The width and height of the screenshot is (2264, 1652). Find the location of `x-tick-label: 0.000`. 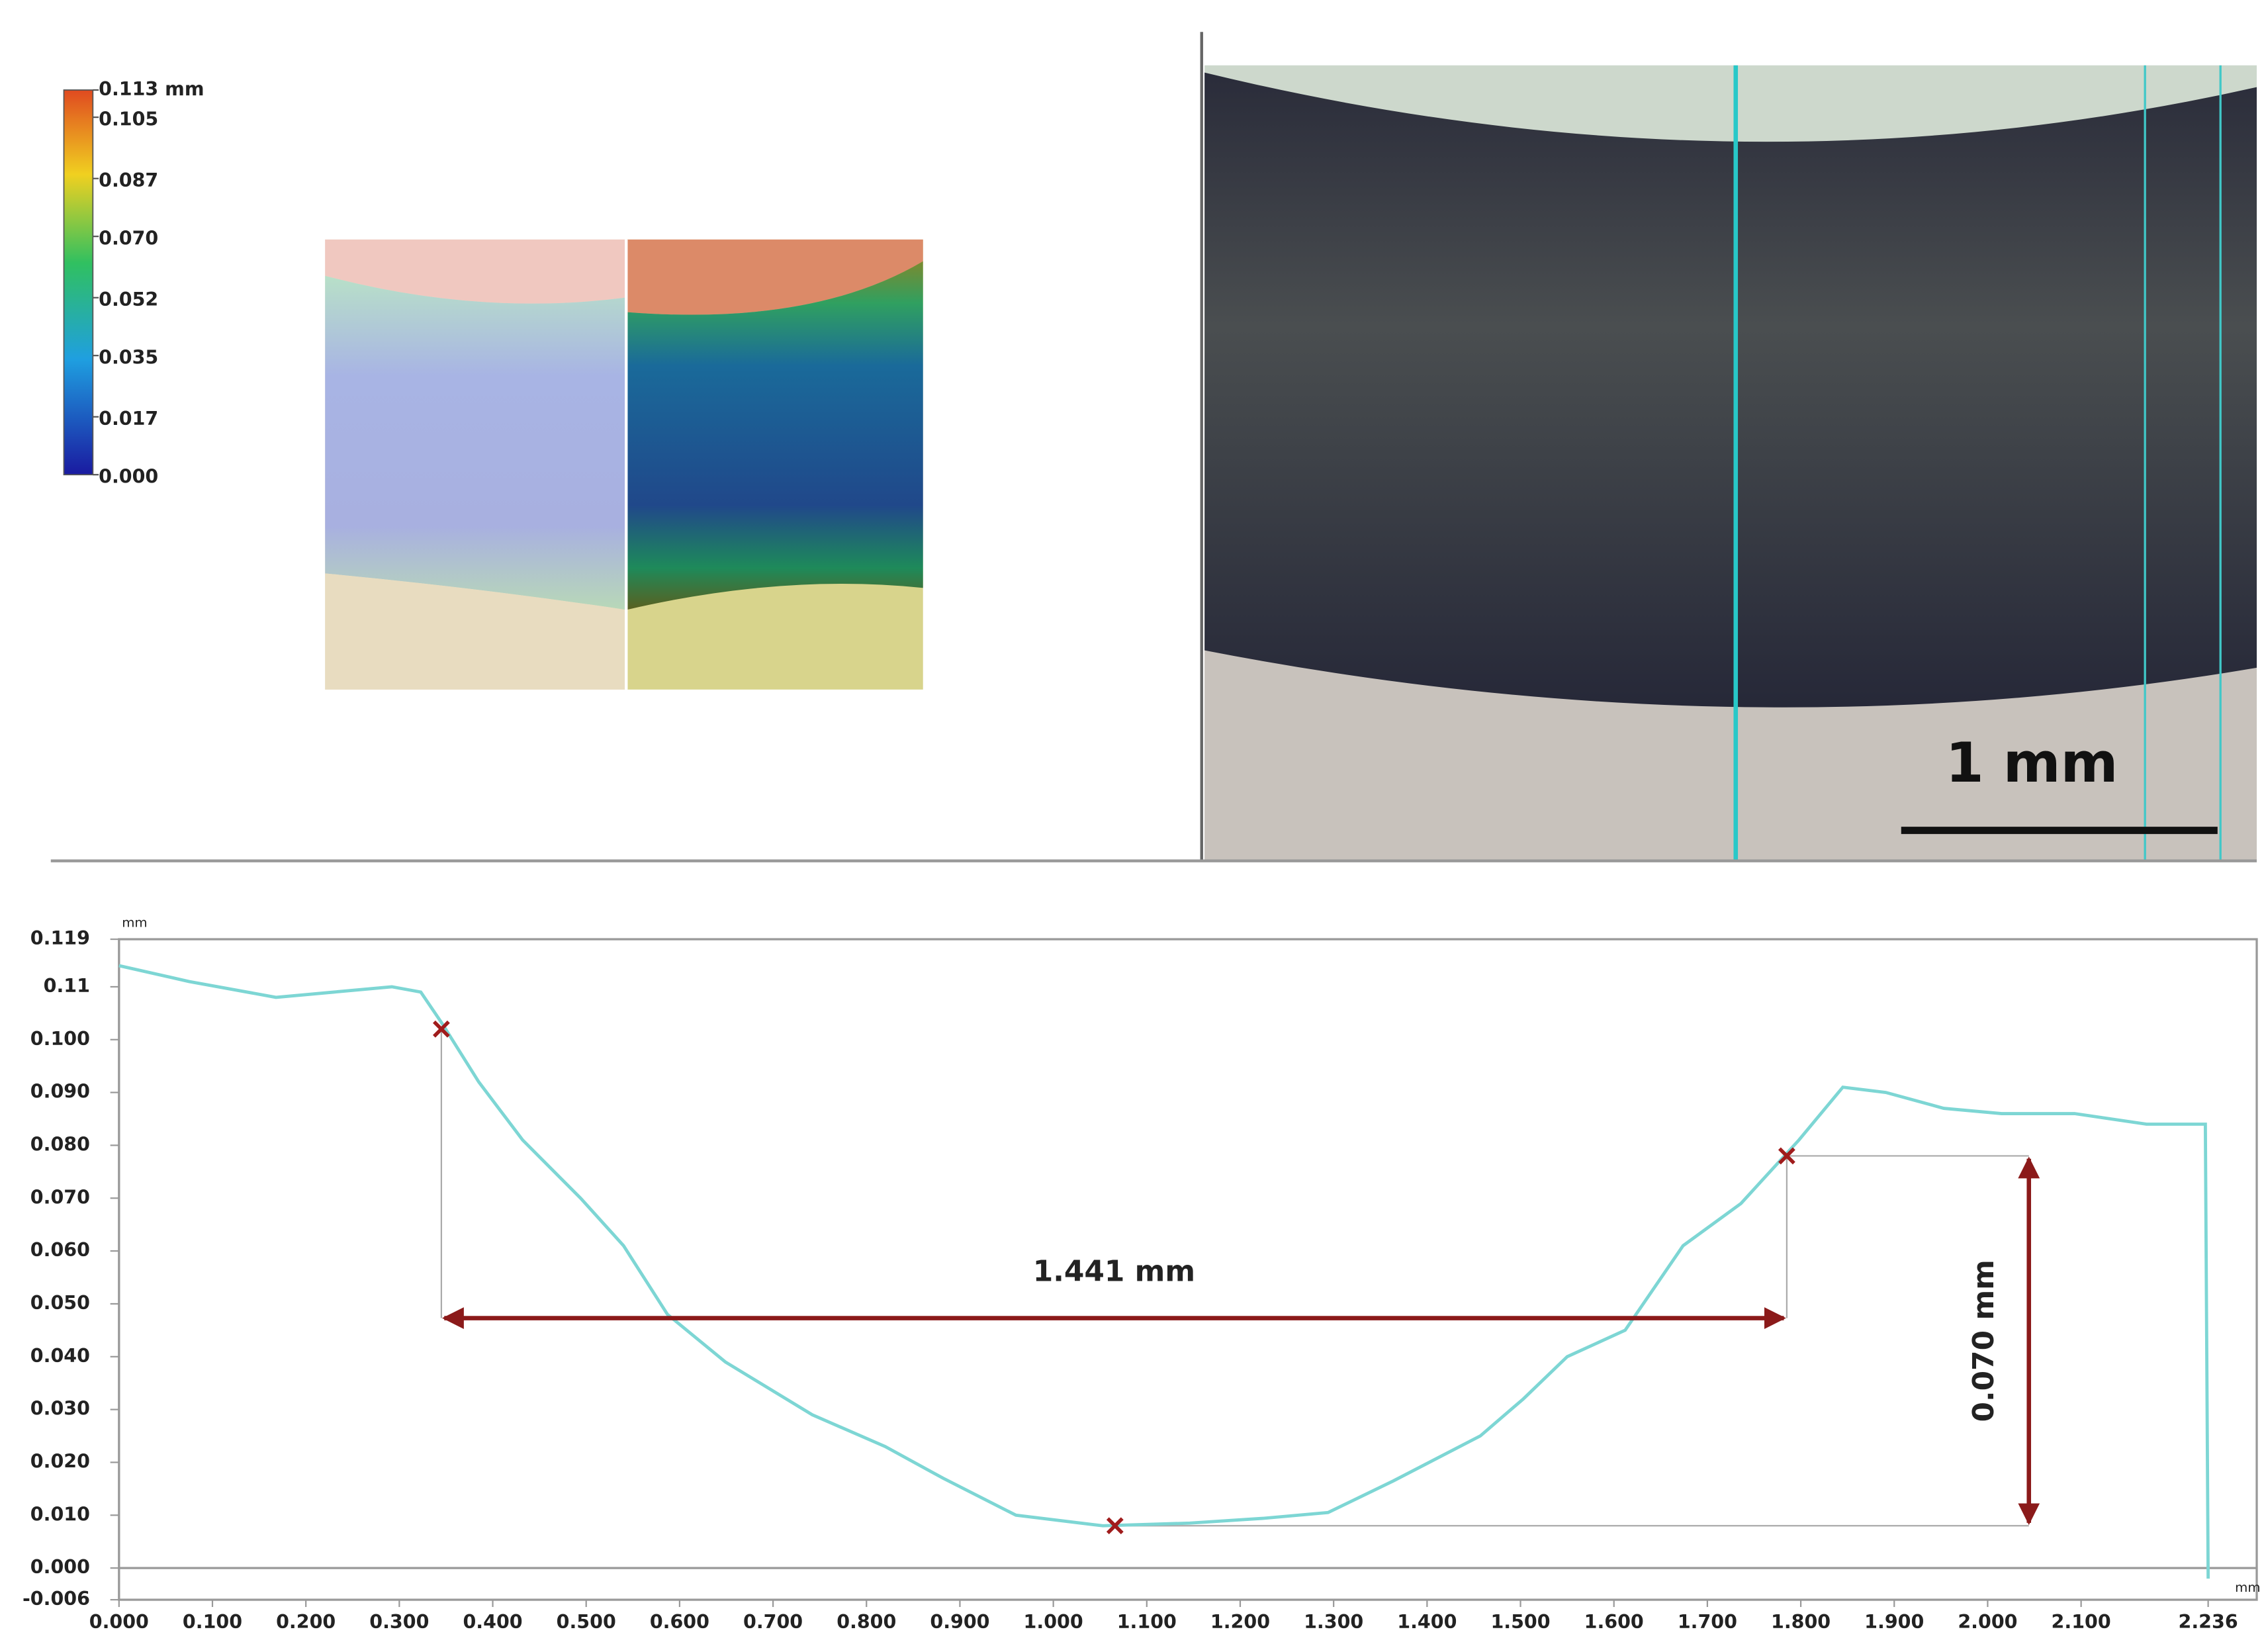

x-tick-label: 0.000 is located at coordinates (119, 1622).